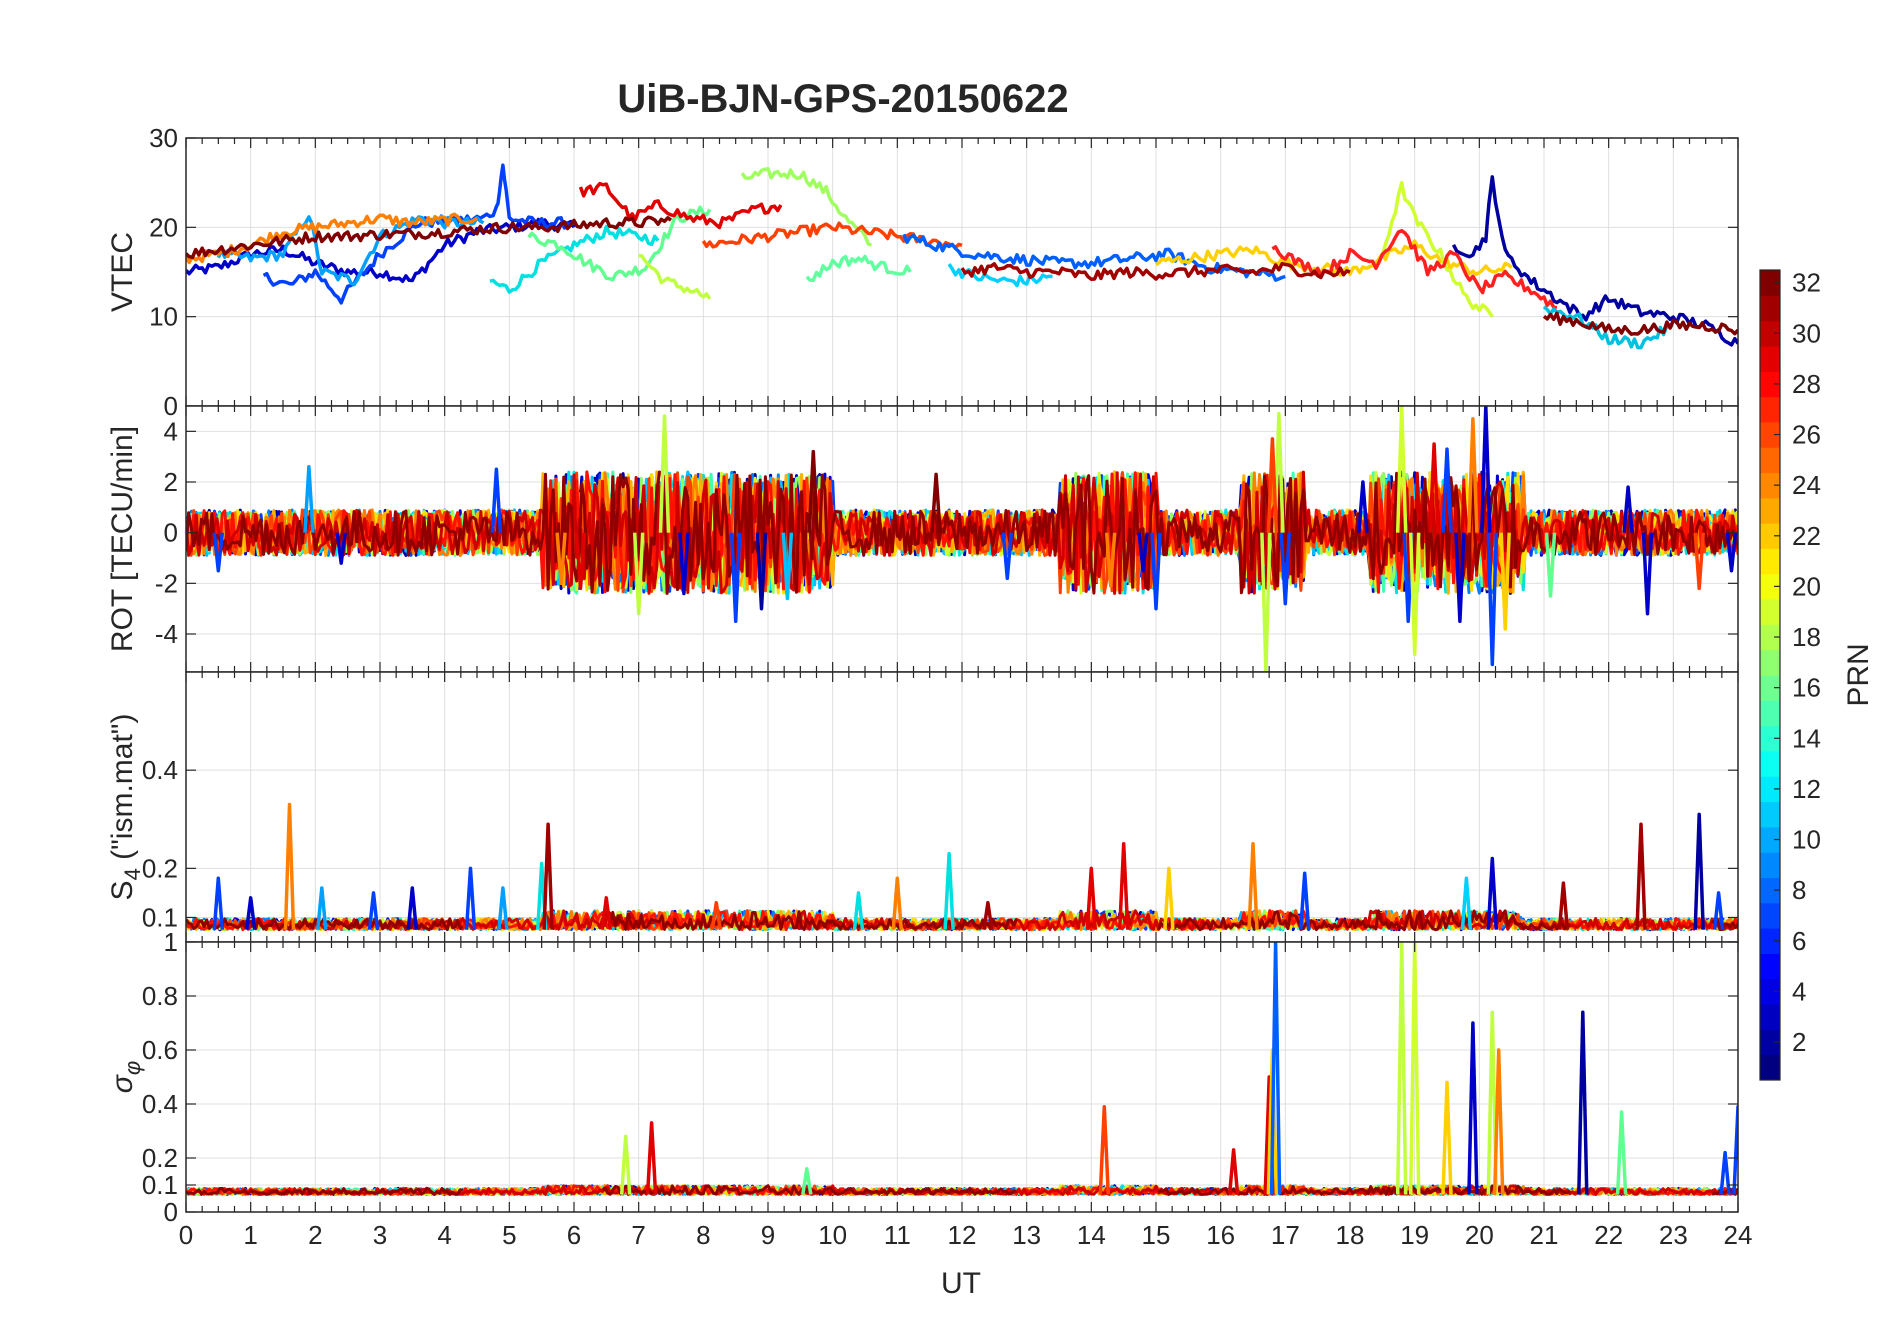  What do you see at coordinates (1806, 536) in the screenshot?
I see `colorbar-tick-label: 22` at bounding box center [1806, 536].